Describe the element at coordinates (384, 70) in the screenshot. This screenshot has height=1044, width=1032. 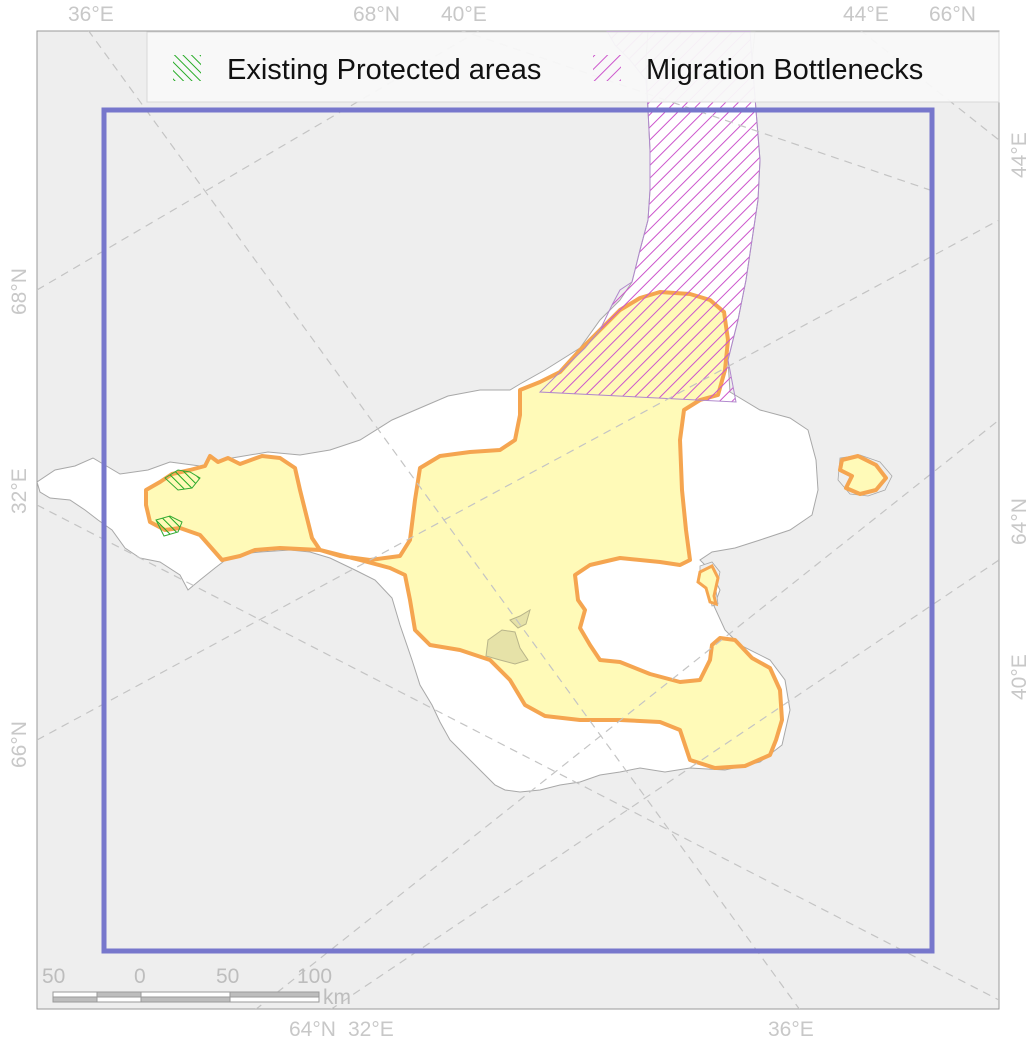
I see `legend-label-protected: Existing Protected areas` at that location.